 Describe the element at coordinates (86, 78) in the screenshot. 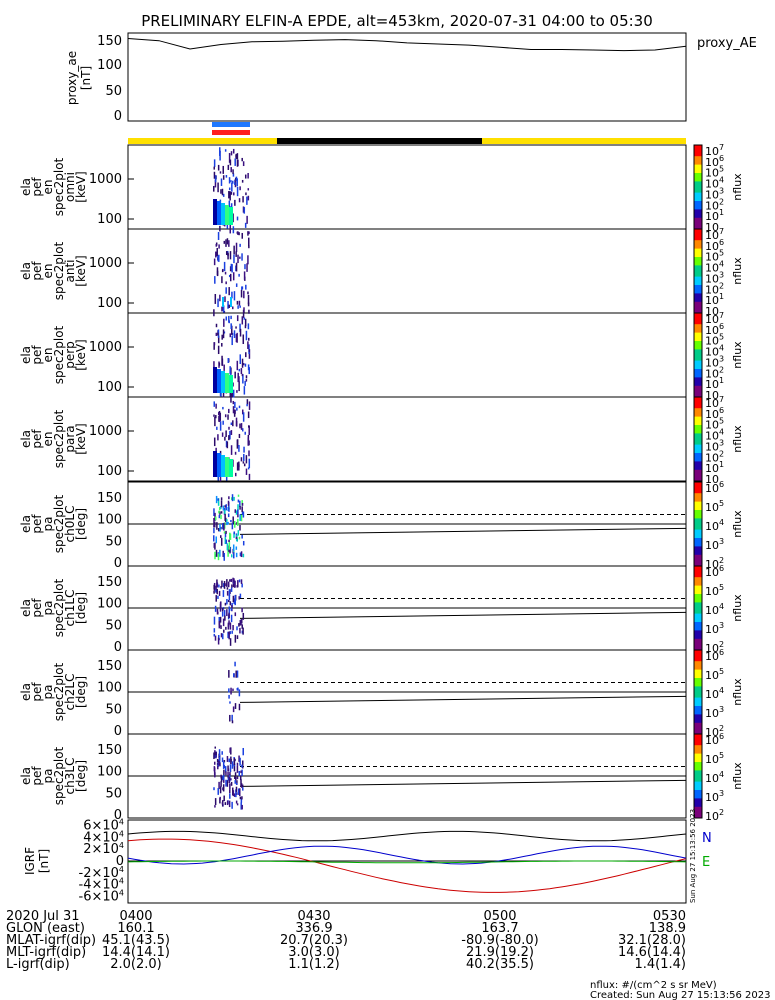

I see `ae-ylabel-unit: [nT]` at that location.